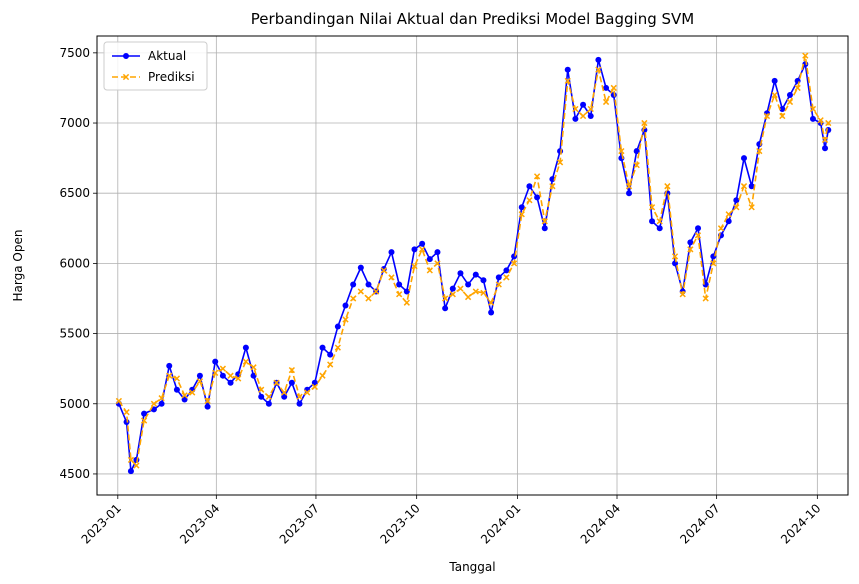 The image size is (859, 584). What do you see at coordinates (74, 334) in the screenshot?
I see `y-tick-label: 5500` at bounding box center [74, 334].